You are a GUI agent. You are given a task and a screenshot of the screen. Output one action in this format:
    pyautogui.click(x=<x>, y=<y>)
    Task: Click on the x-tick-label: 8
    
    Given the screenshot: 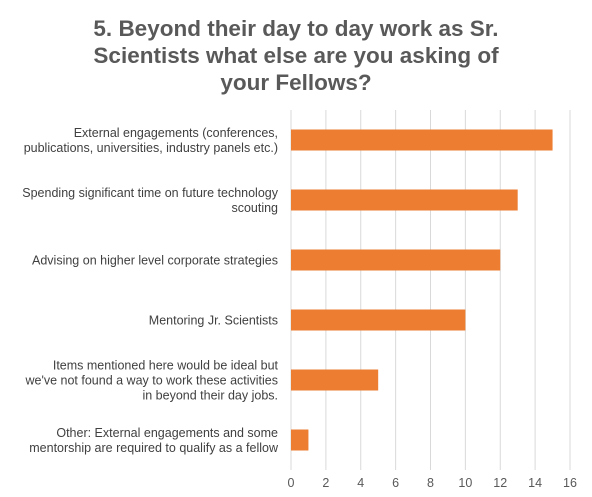 What is the action you would take?
    pyautogui.click(x=430, y=483)
    